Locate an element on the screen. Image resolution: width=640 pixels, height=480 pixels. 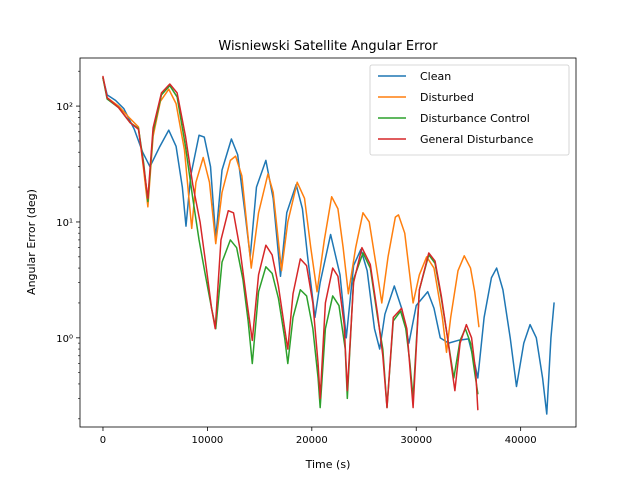
x-tick-label: 20000 is located at coordinates (312, 440).